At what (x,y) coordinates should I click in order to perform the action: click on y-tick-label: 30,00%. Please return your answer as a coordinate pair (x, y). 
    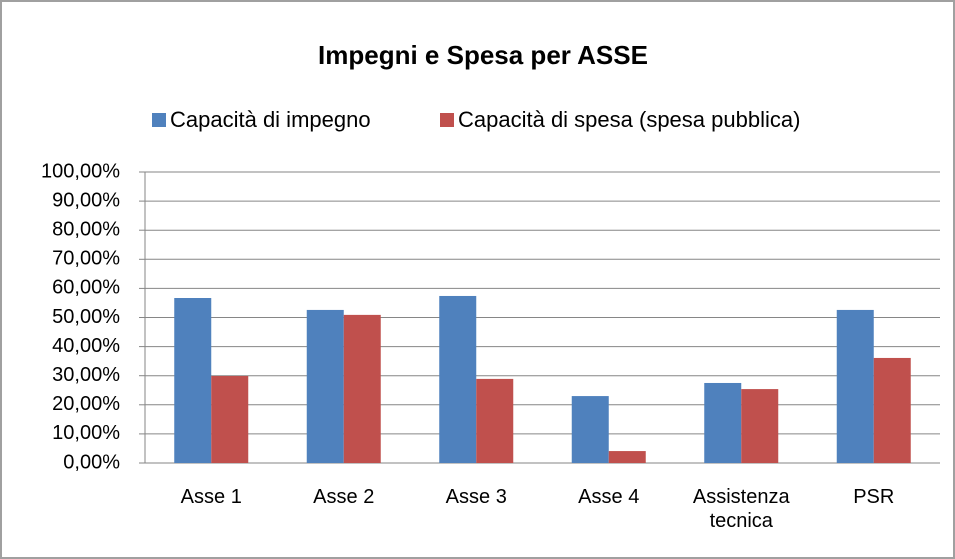
    Looking at the image, I should click on (86, 375).